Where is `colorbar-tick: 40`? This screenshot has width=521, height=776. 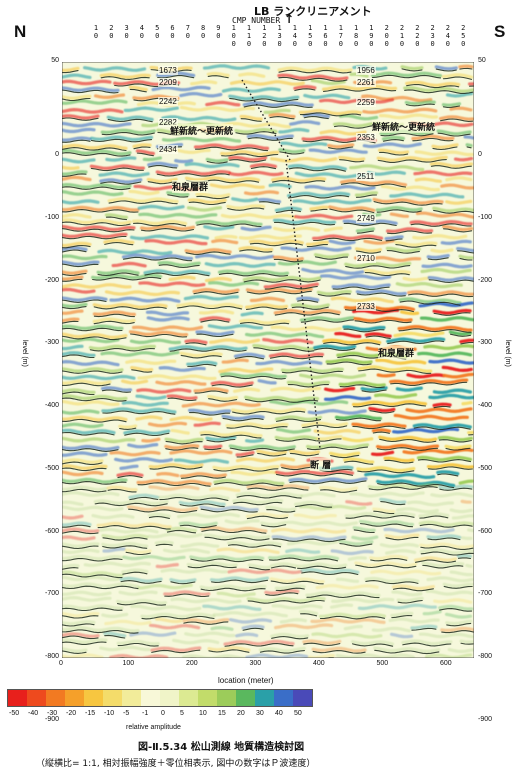
colorbar-tick: 40 is located at coordinates (279, 713).